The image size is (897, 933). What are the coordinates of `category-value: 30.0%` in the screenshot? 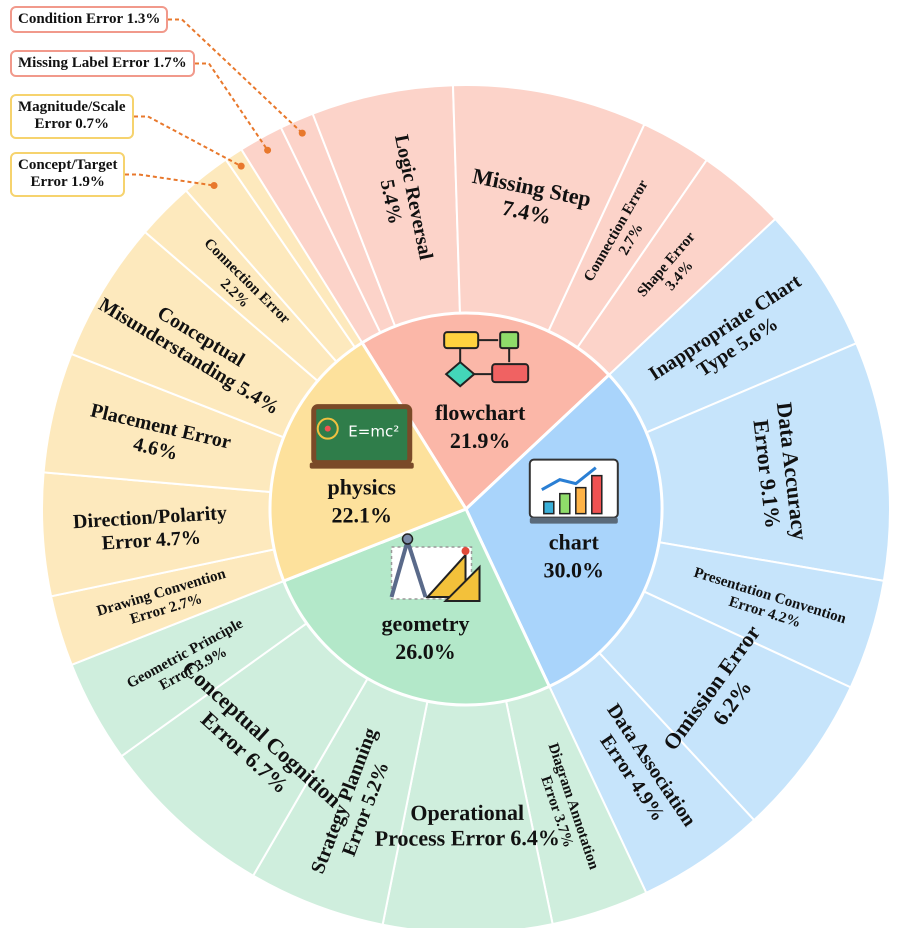 It's located at (574, 570).